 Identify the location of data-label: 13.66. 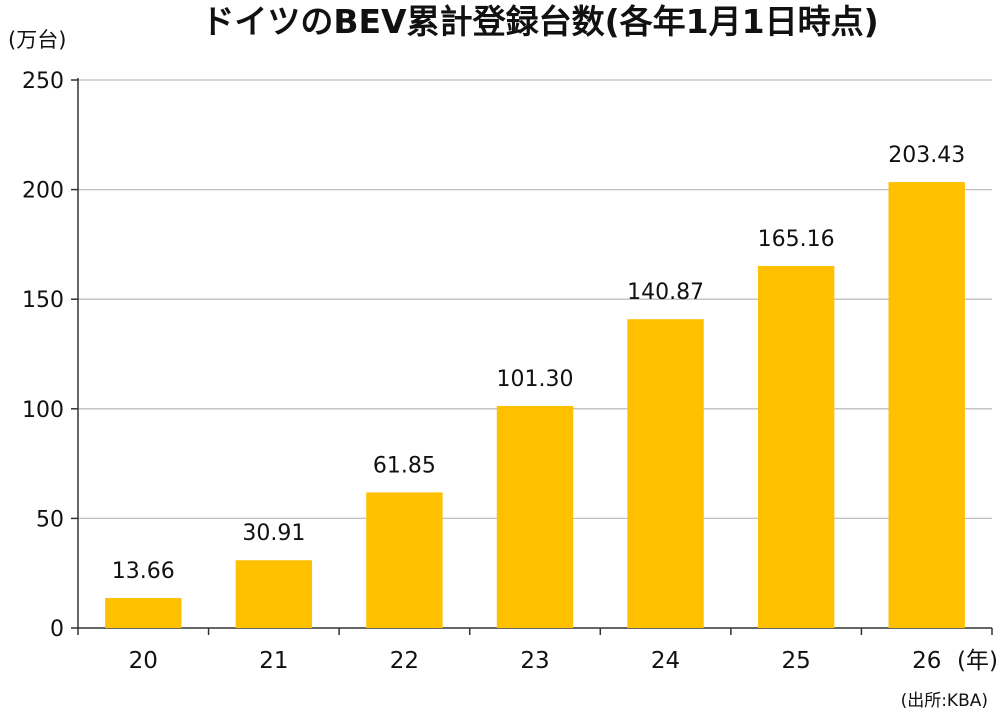
(143, 571).